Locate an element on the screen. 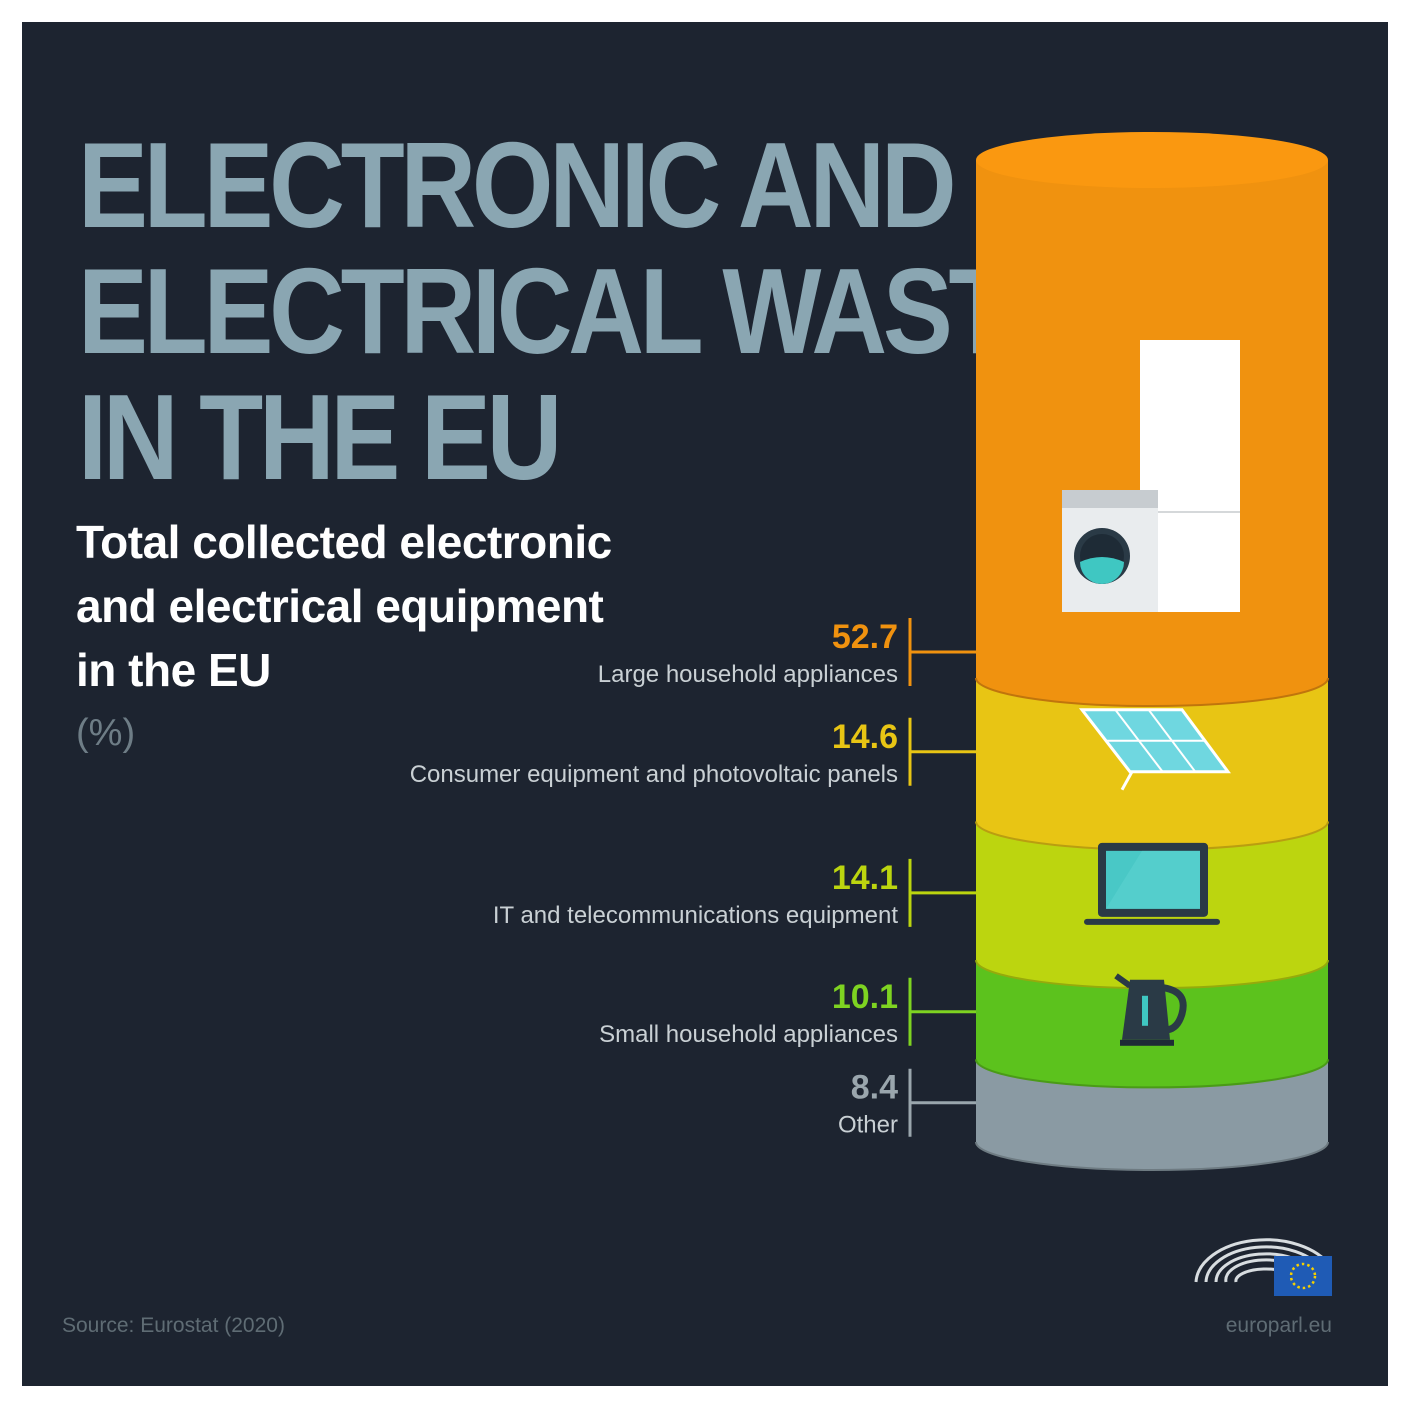  segment-label: 8.4 Other is located at coordinates (907, 1103).